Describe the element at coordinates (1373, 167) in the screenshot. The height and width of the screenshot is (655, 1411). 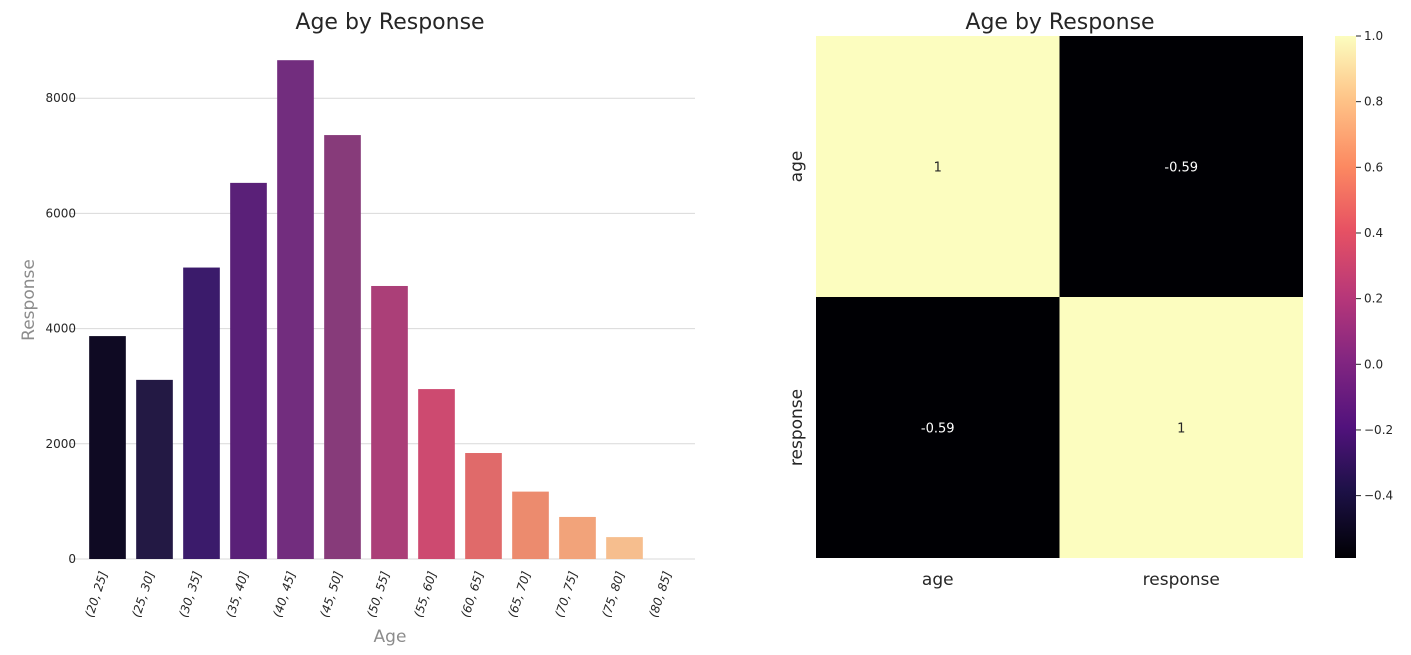
I see `colorbar-tick-label: 0.6` at that location.